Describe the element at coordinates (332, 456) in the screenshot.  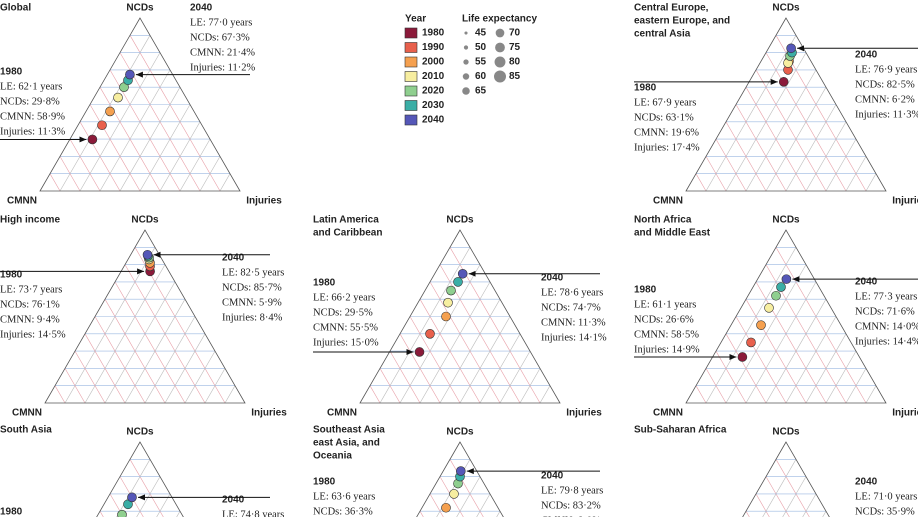
I see `panel-title: Oceania` at that location.